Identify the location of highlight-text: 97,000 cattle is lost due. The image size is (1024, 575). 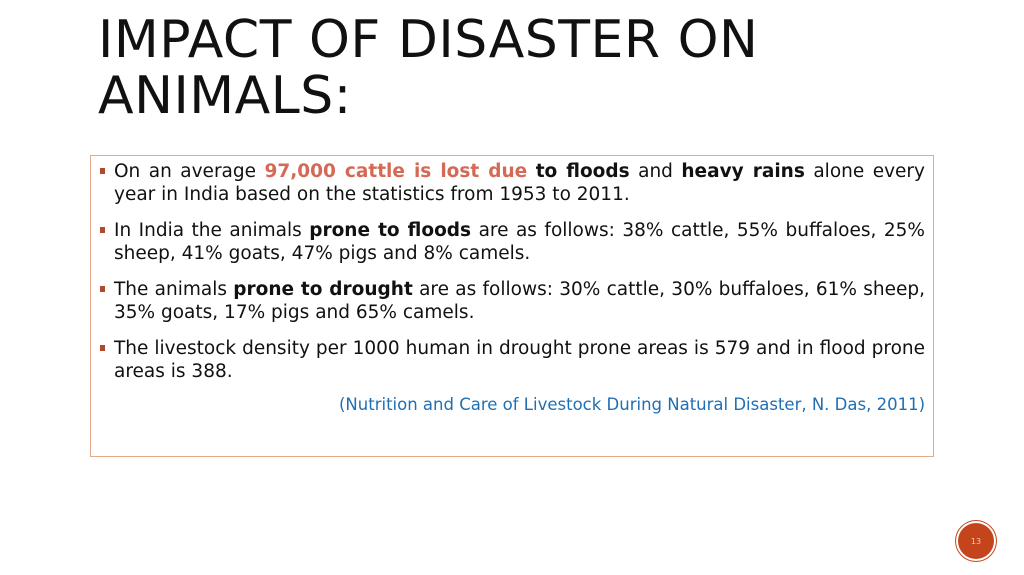
(396, 171).